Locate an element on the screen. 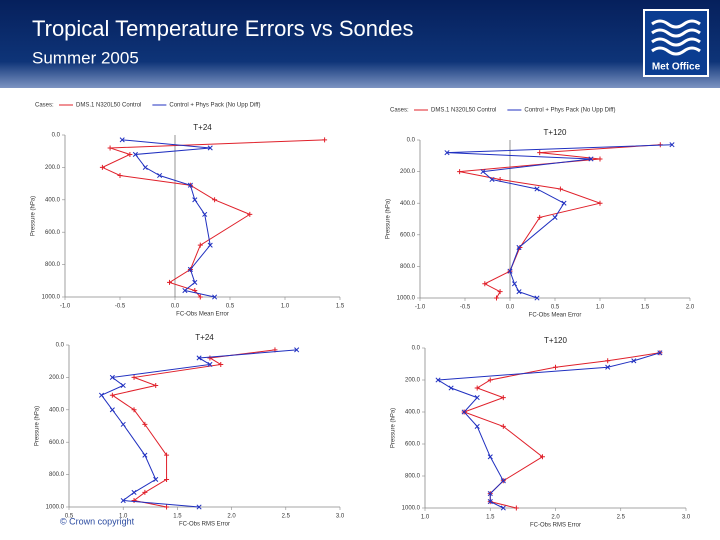  x-axis-label: FC-Obs Mean Error is located at coordinates (555, 316).